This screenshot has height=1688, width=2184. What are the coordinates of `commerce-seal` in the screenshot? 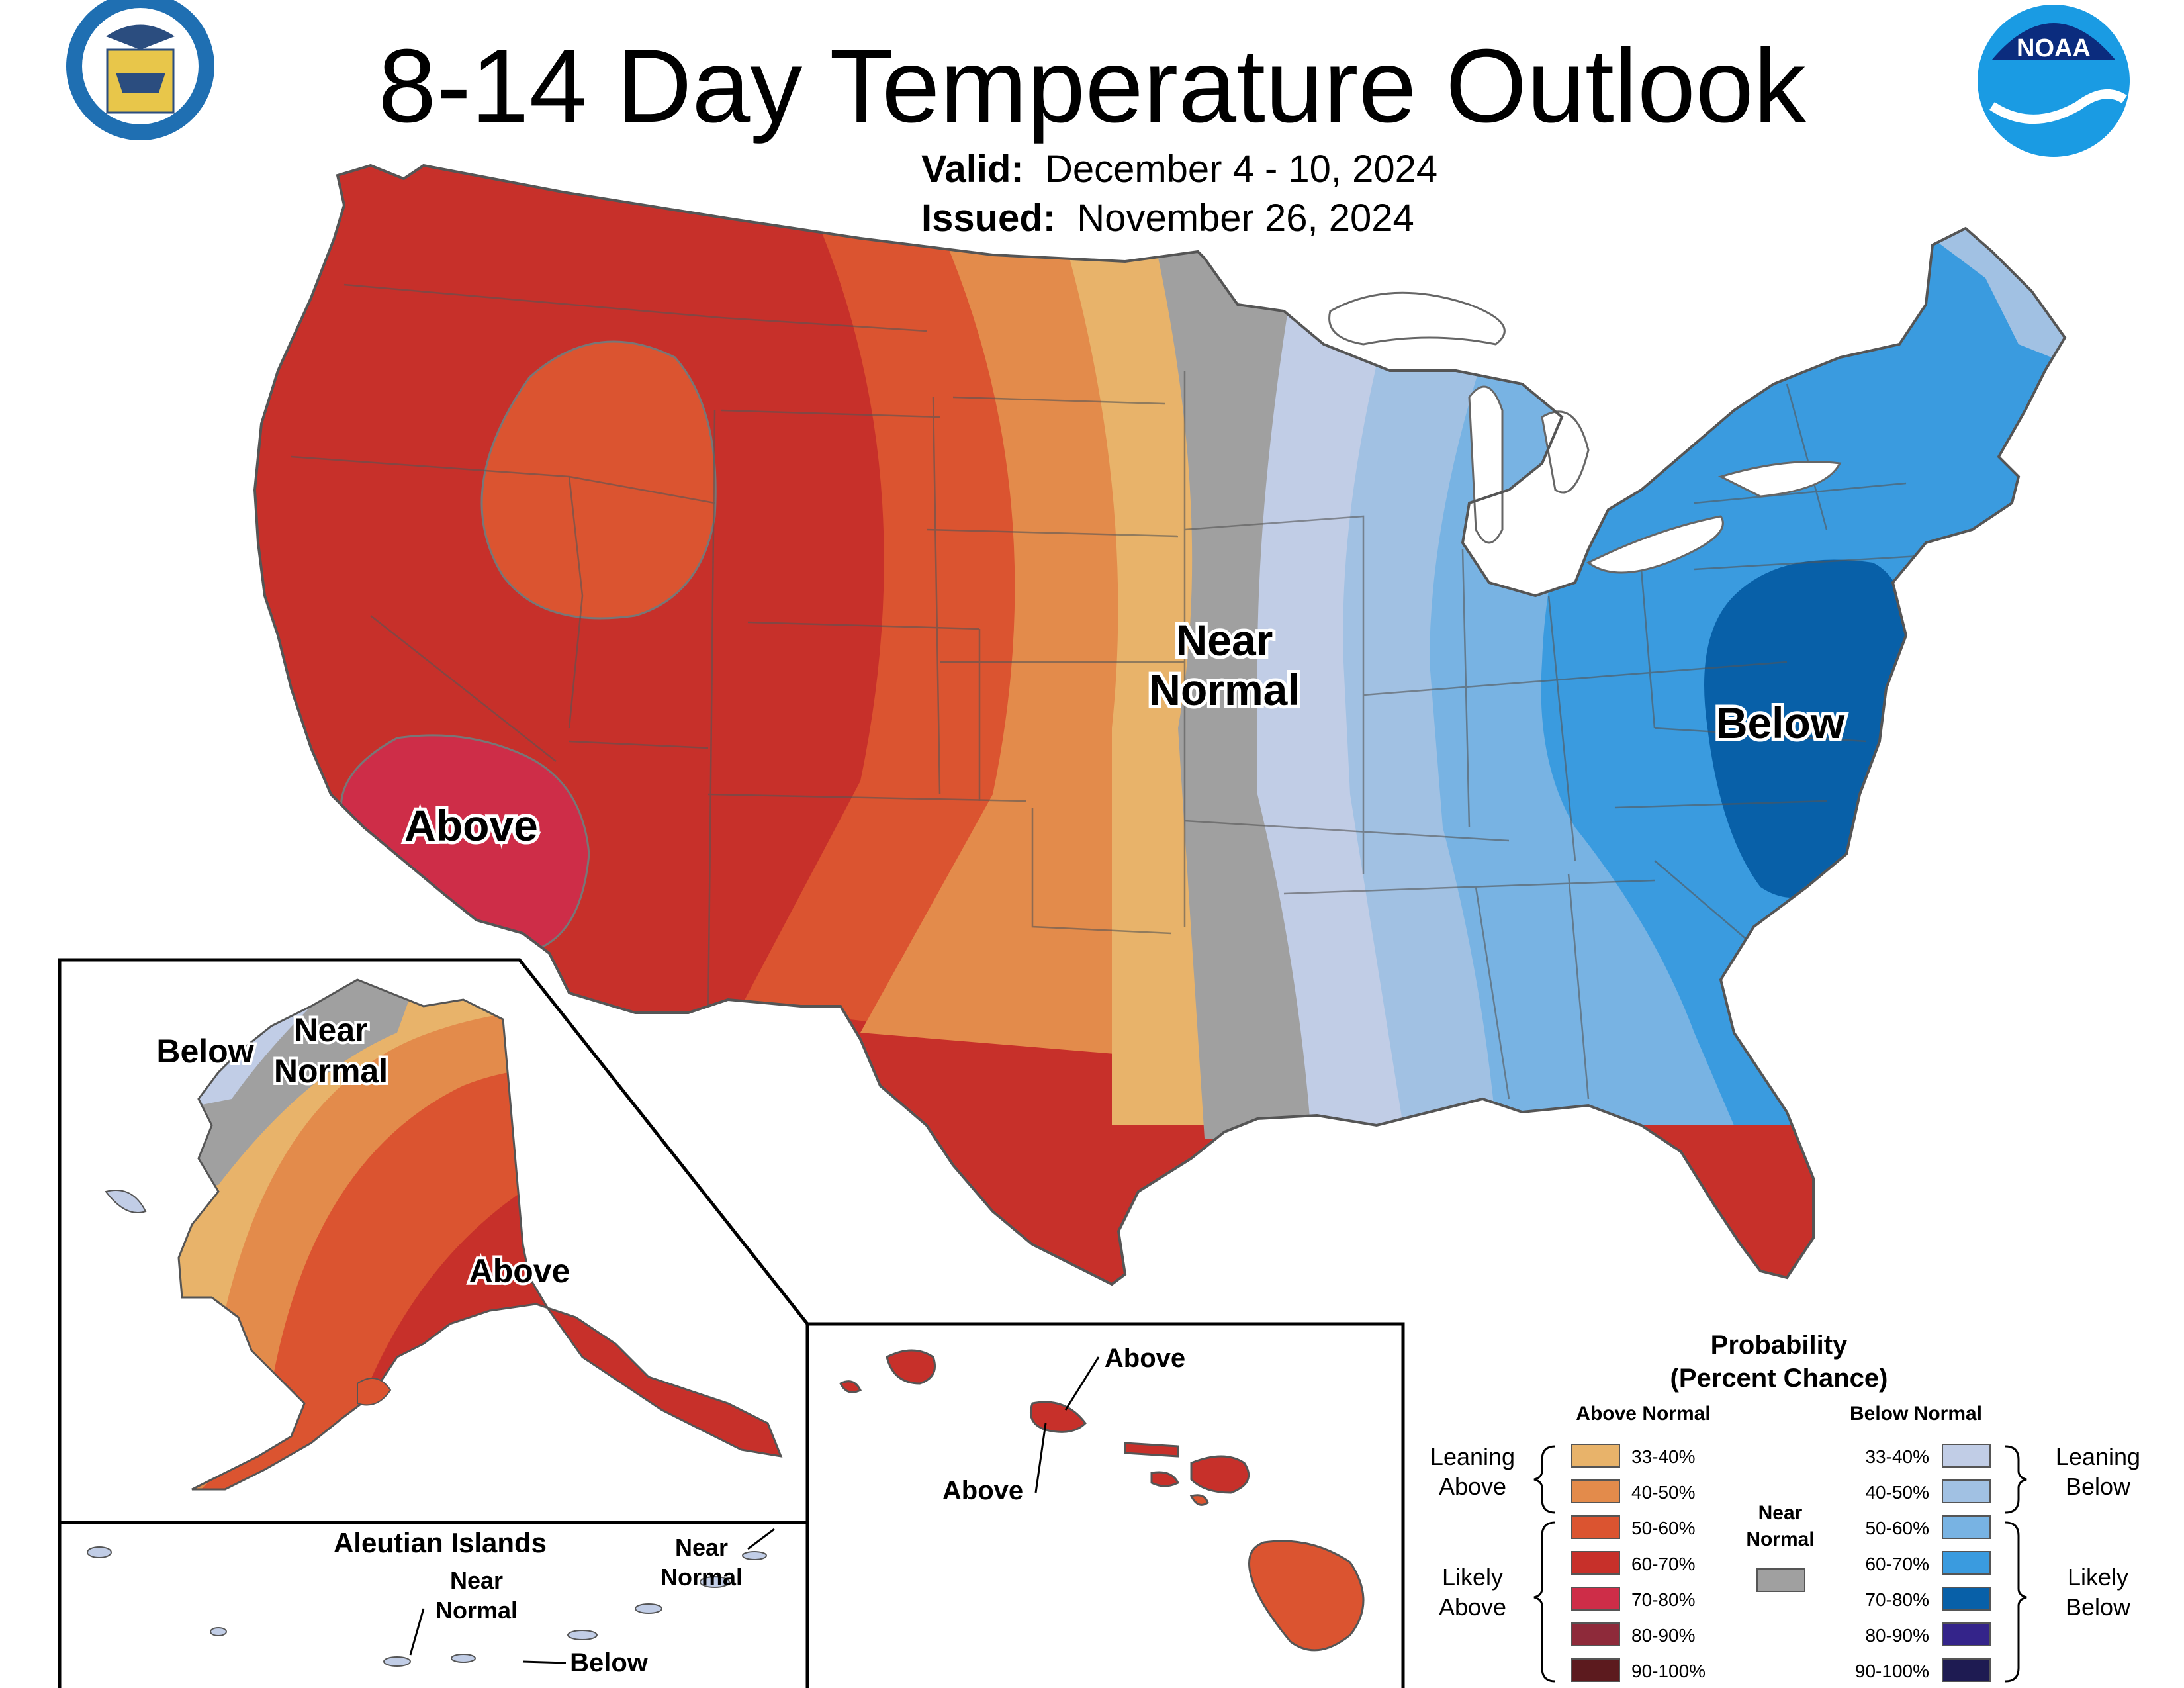 It's located at (140, 70).